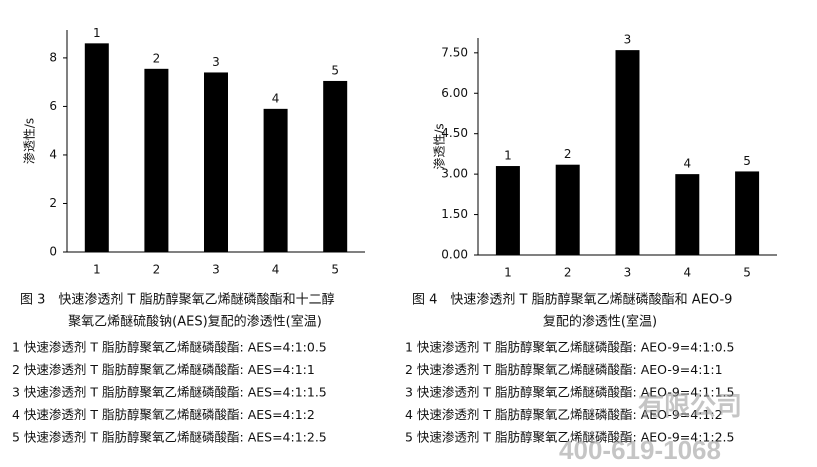 The width and height of the screenshot is (817, 467). Describe the element at coordinates (177, 300) in the screenshot. I see `caption: 图 3 快速渗透剂 T 脂肪醇聚氧乙烯醚磷酸酯和十二醇` at that location.